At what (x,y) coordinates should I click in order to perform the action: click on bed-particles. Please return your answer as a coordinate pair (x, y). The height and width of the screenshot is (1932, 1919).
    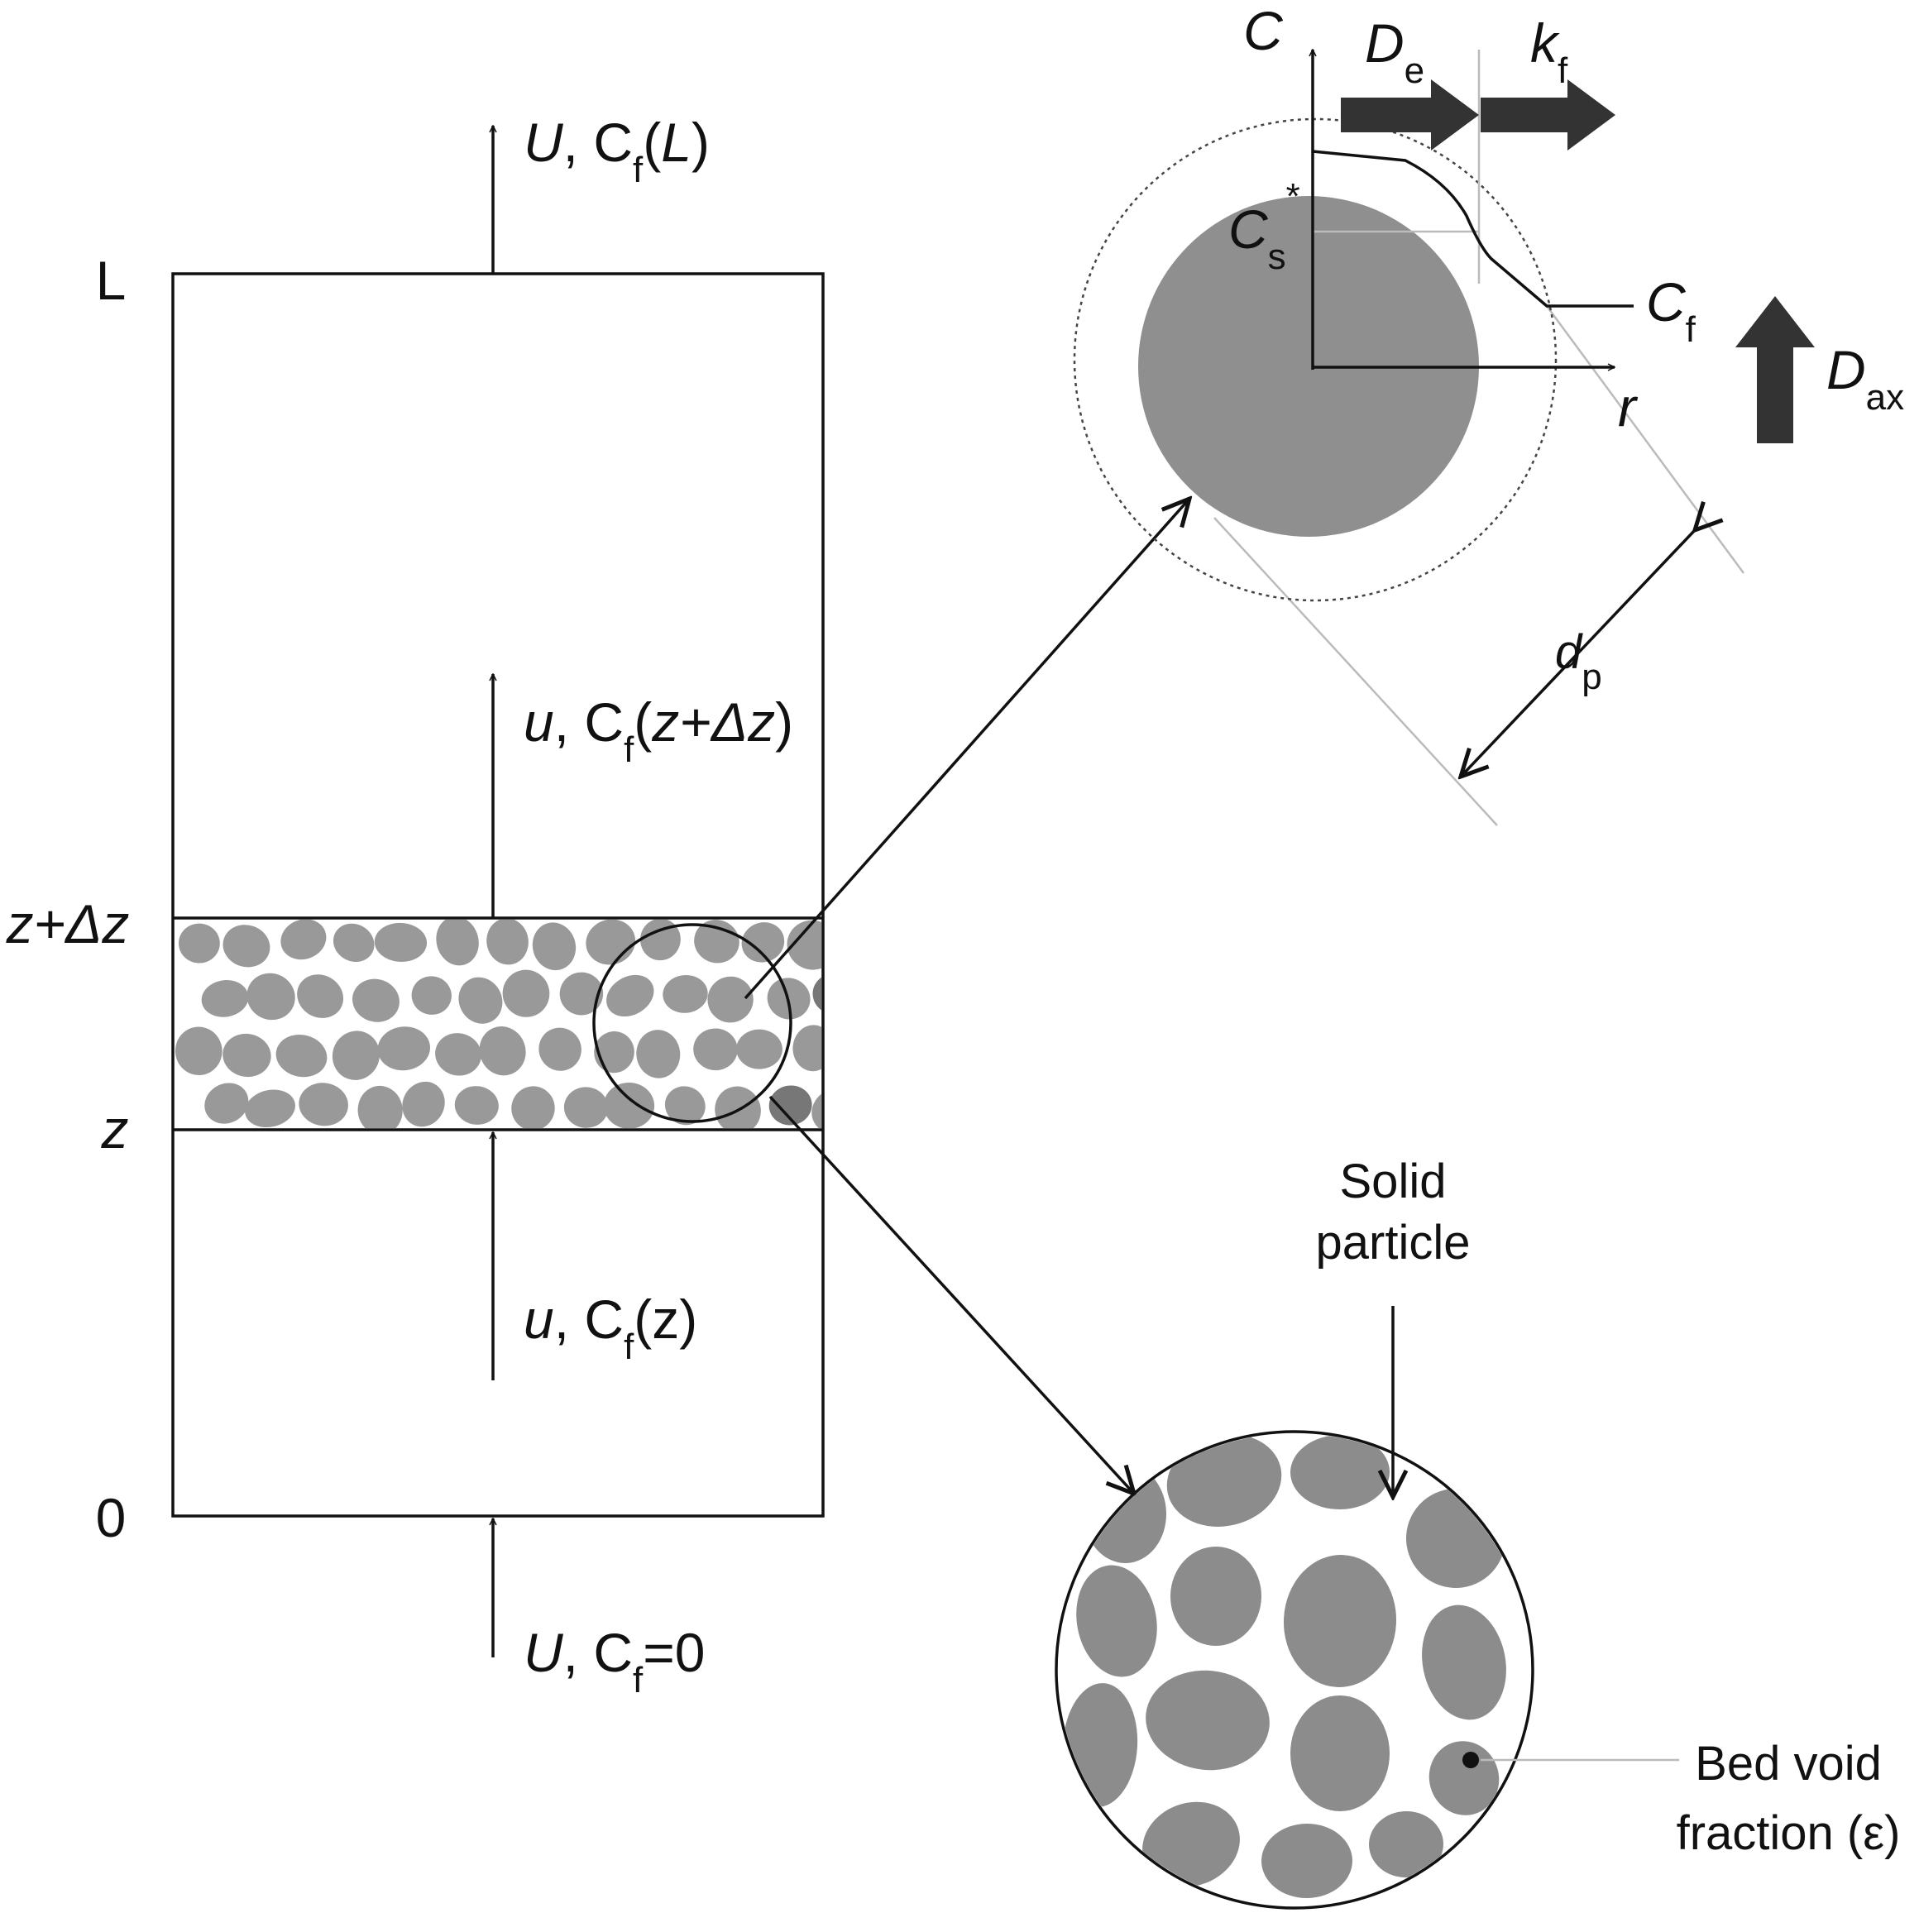
    Looking at the image, I should click on (1284, 1666).